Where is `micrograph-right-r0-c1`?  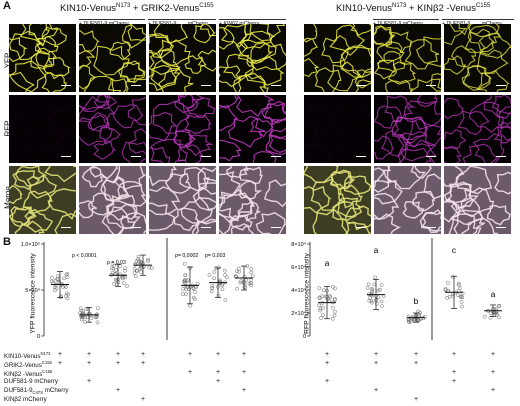 micrograph-right-r0-c1 is located at coordinates (407, 58).